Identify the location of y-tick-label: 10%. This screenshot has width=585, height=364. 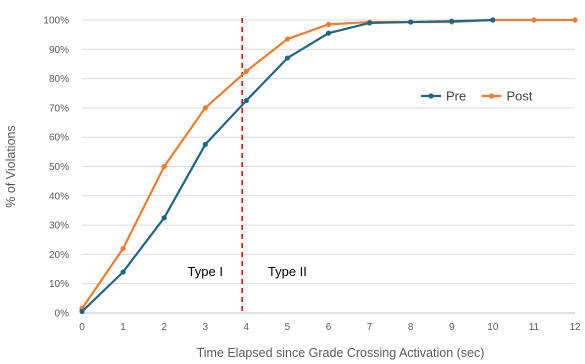
(59, 284).